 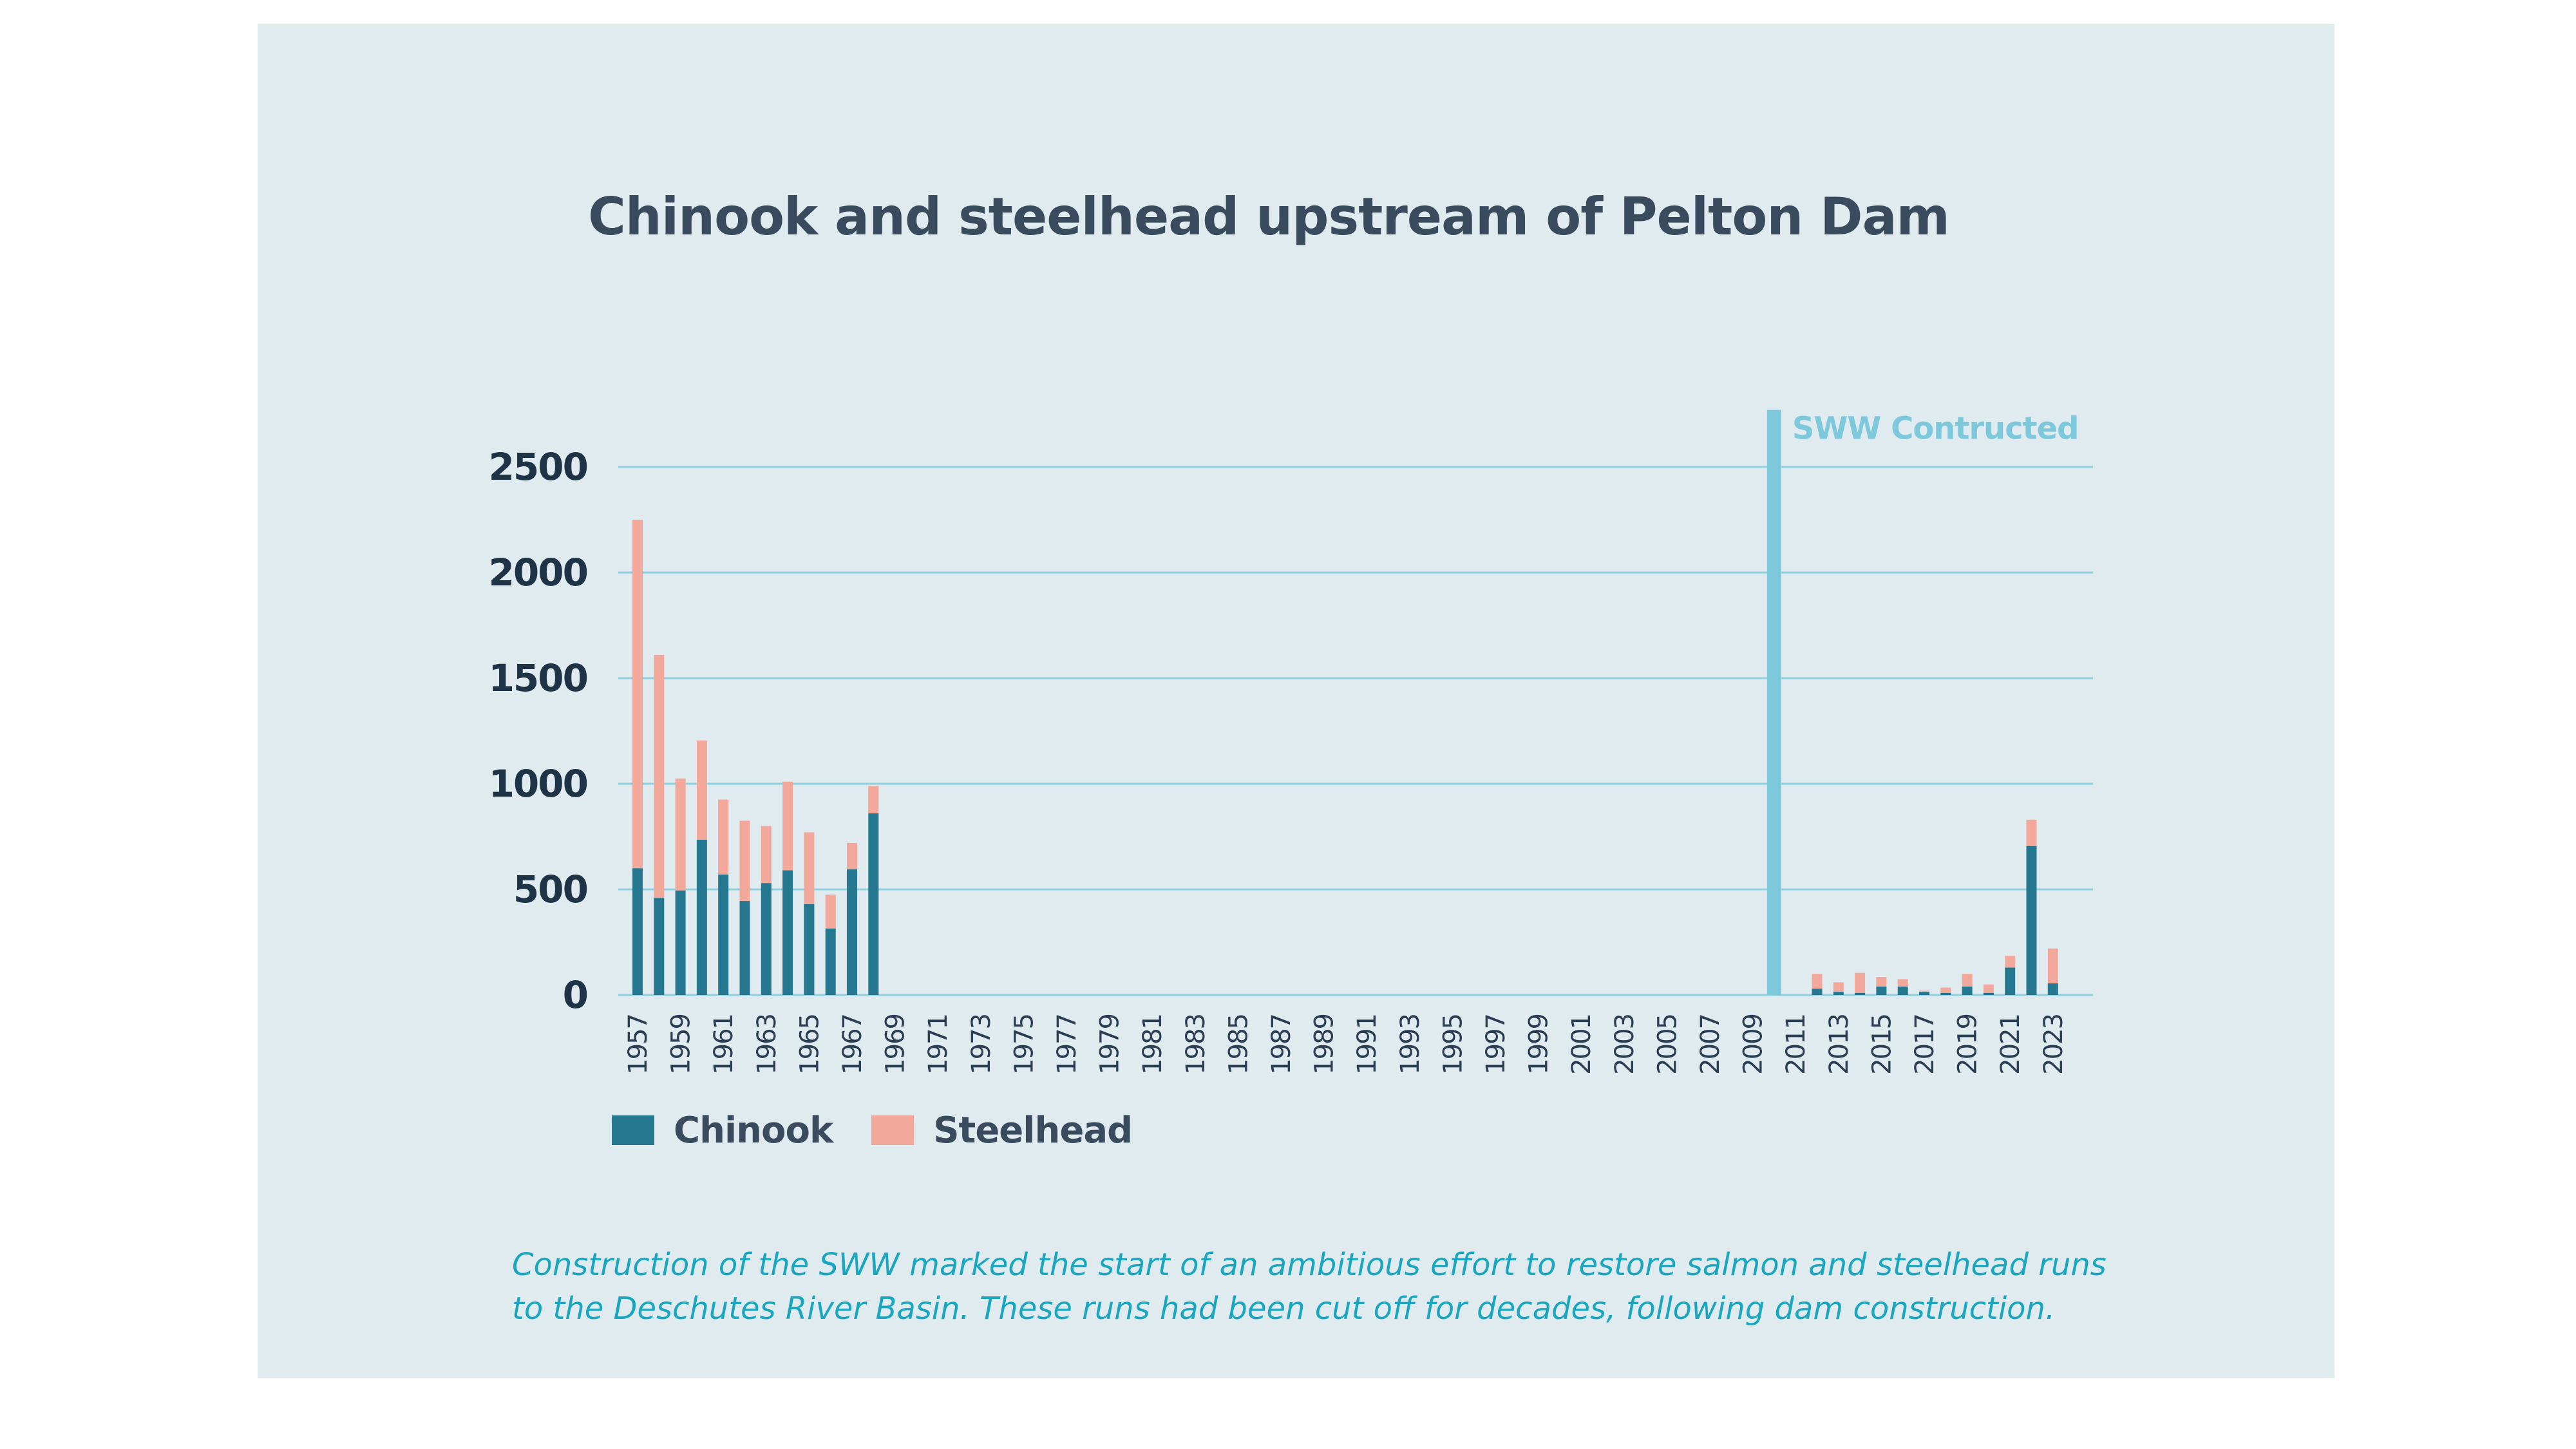 What do you see at coordinates (701, 790) in the screenshot?
I see `bar-steelhead-1960` at bounding box center [701, 790].